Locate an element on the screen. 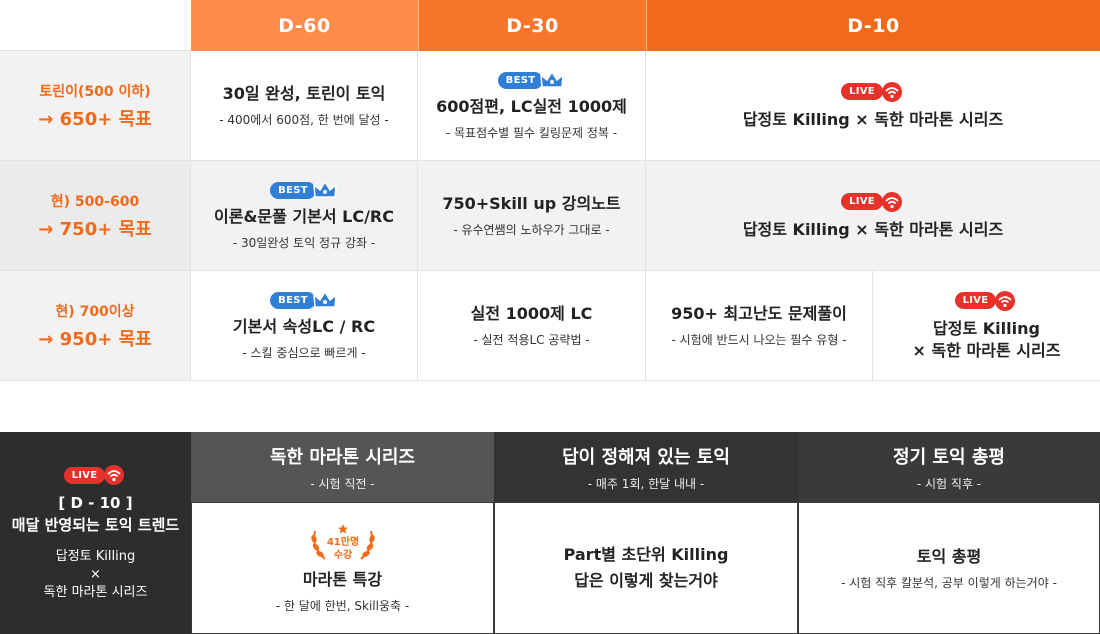  row-target-score: → 750+ 목표 is located at coordinates (95, 229).